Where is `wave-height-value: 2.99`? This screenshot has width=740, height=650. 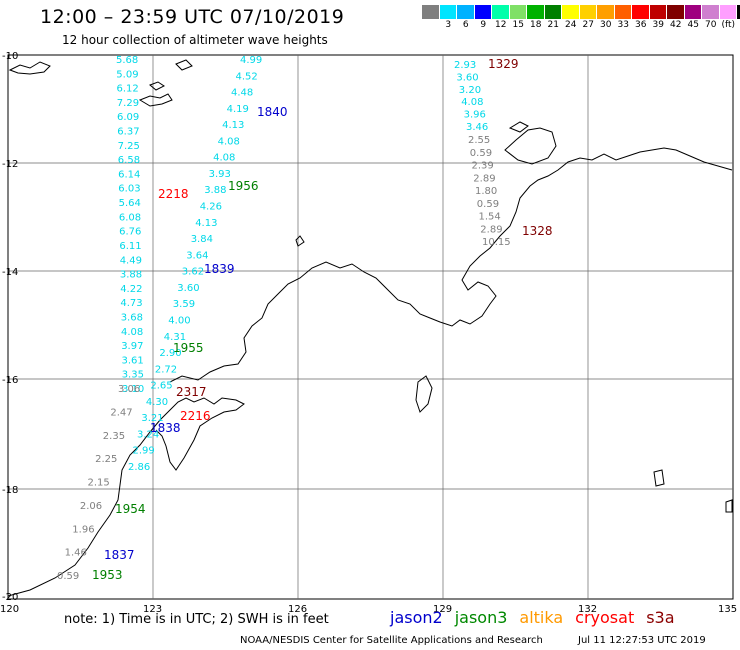 wave-height-value: 2.99 is located at coordinates (144, 451).